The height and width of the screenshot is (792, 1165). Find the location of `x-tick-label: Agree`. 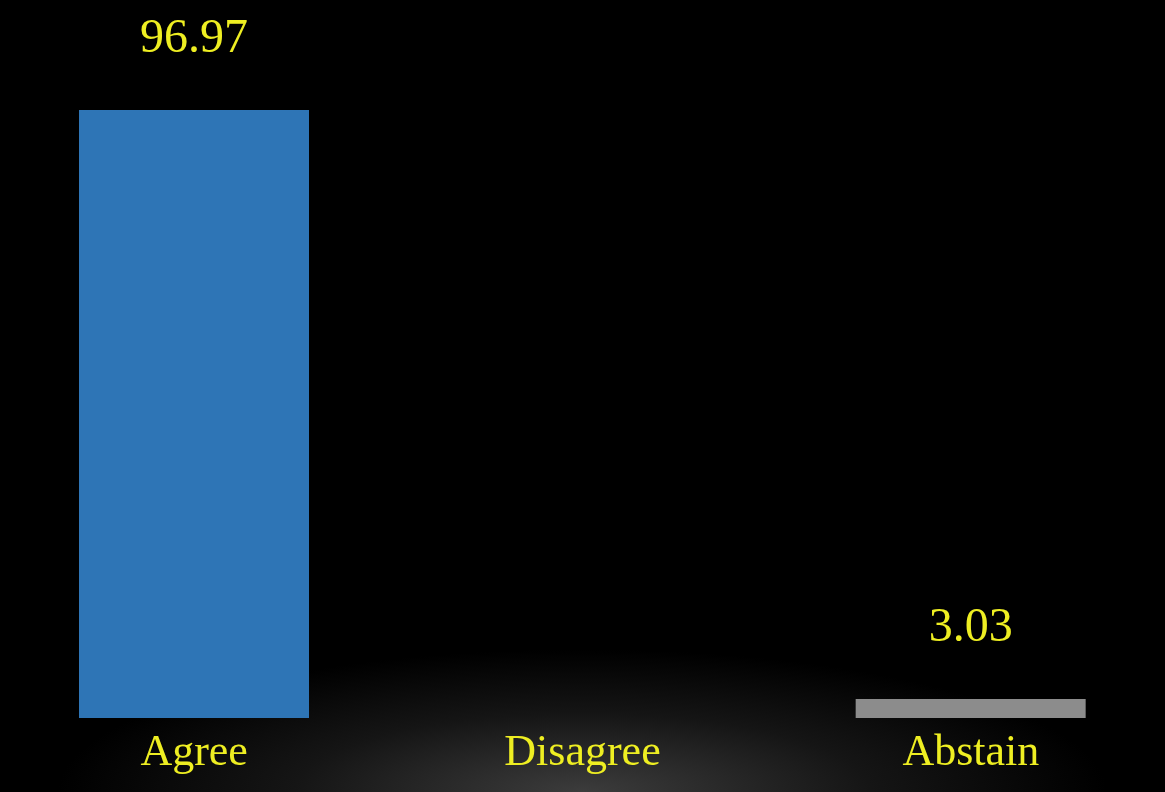

x-tick-label: Agree is located at coordinates (194, 751).